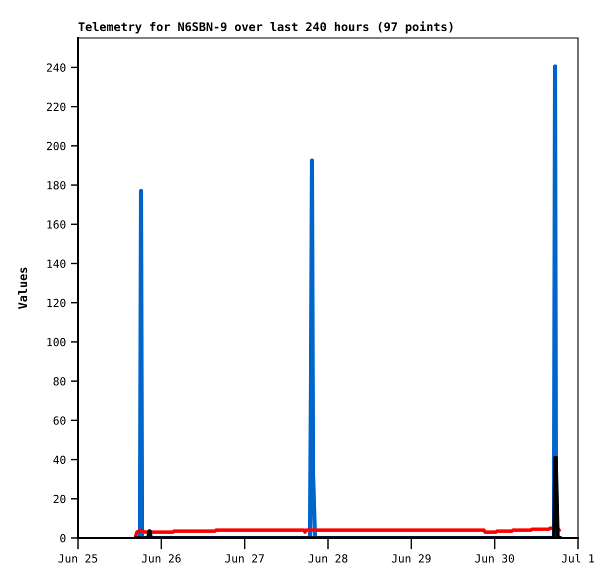  I want to click on y-tick-label: 180, so click(56, 185).